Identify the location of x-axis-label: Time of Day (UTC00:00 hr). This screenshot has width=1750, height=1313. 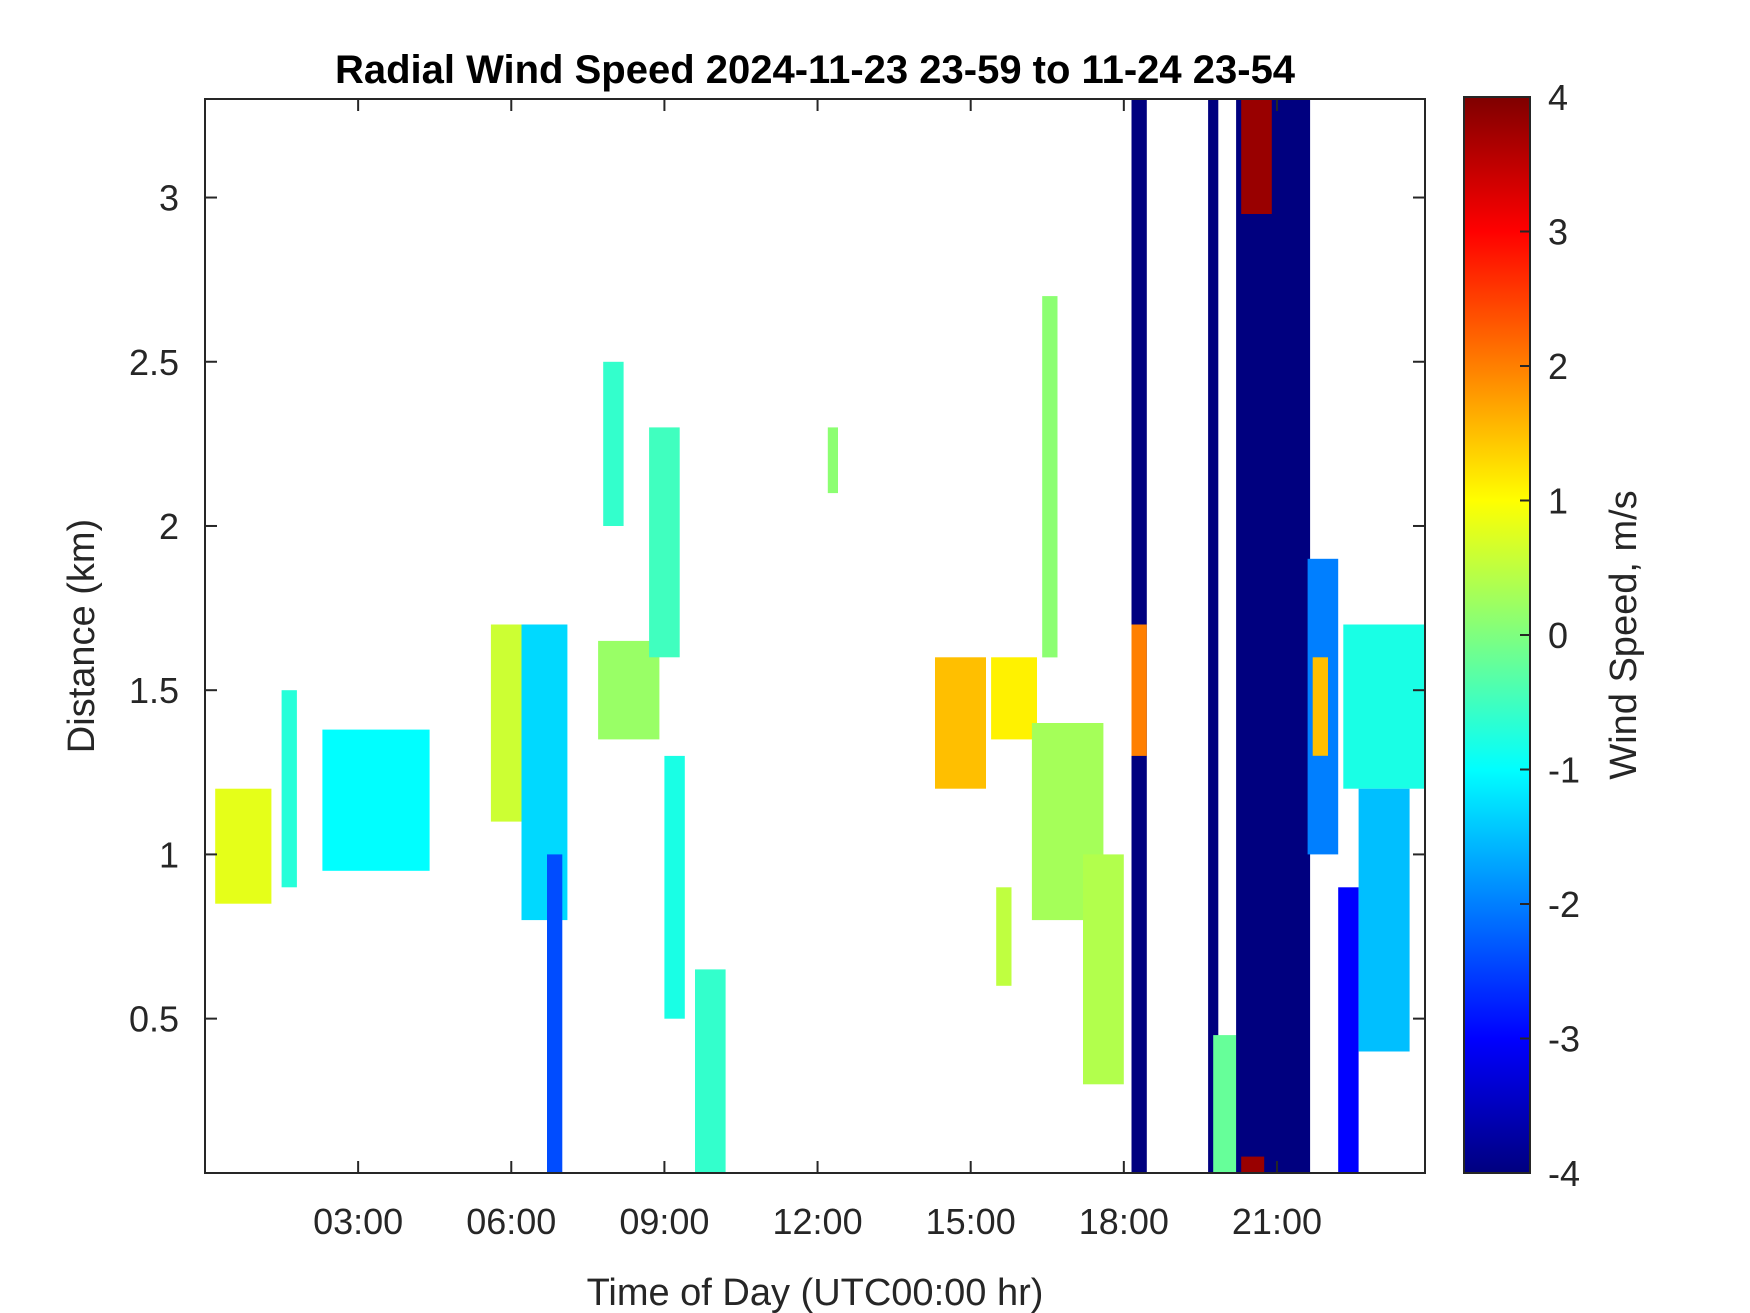
(815, 1292).